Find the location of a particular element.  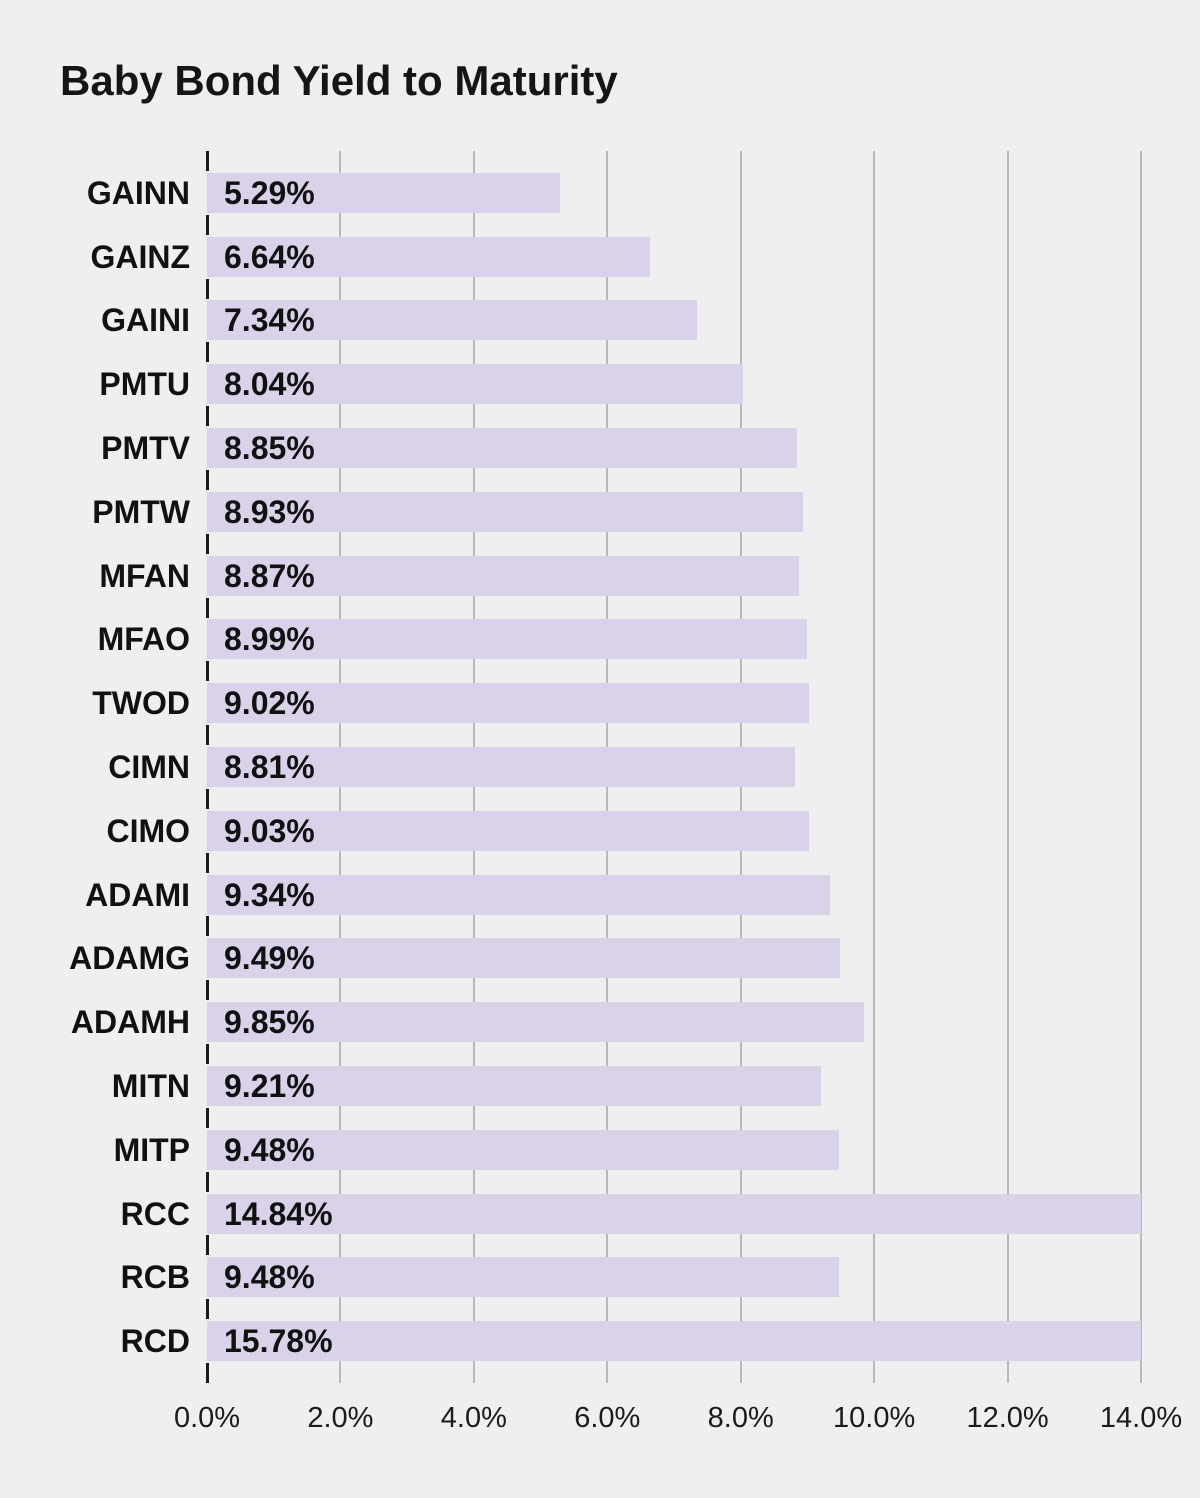

category-label-gaini: GAINI is located at coordinates (145, 320).